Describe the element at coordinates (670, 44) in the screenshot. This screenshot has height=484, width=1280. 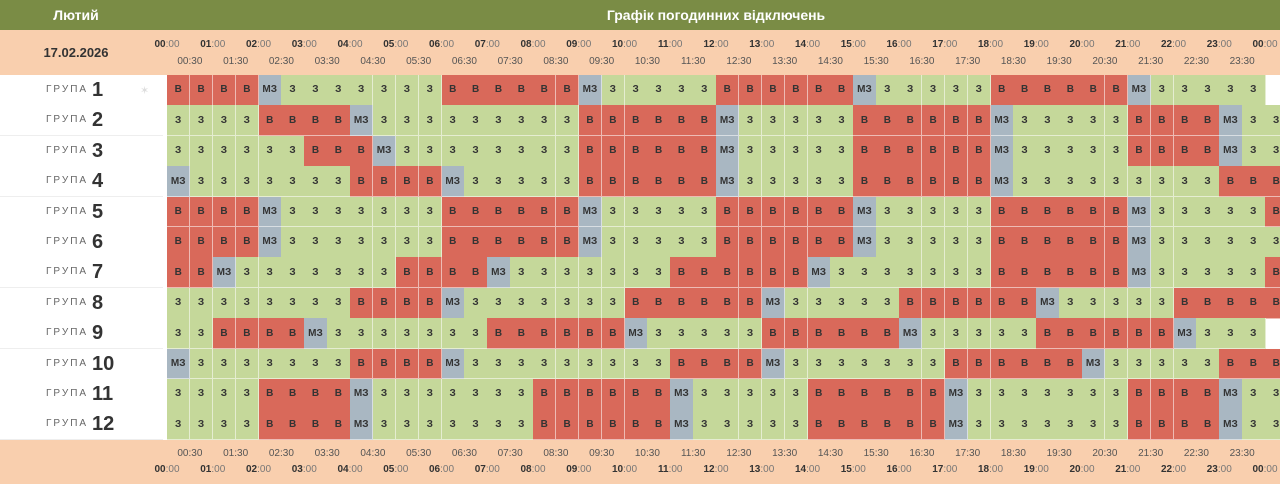
I see `hour-label: 11:00` at that location.